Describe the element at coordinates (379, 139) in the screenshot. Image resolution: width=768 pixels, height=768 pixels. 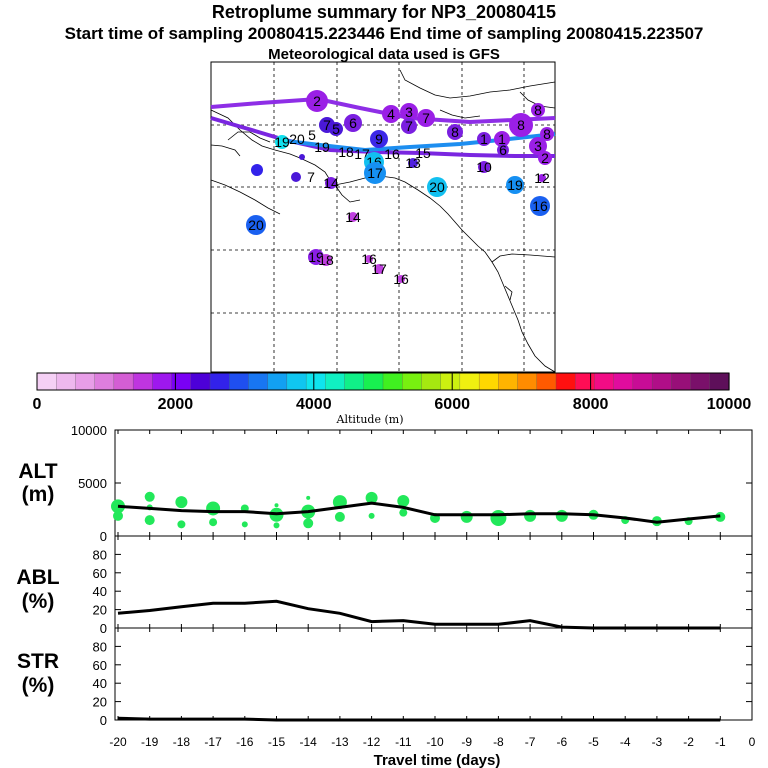
I see `map-marker-label-14: 9` at that location.